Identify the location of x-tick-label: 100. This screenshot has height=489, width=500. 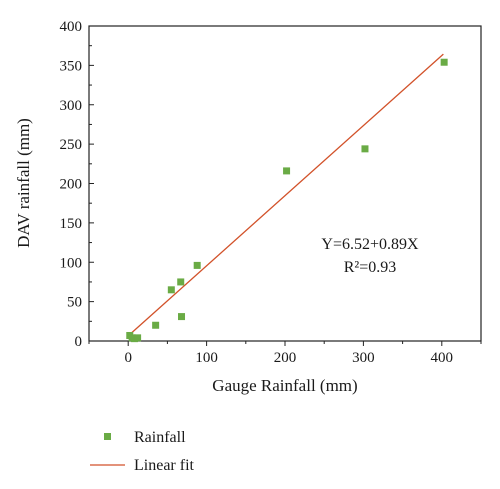
(206, 358).